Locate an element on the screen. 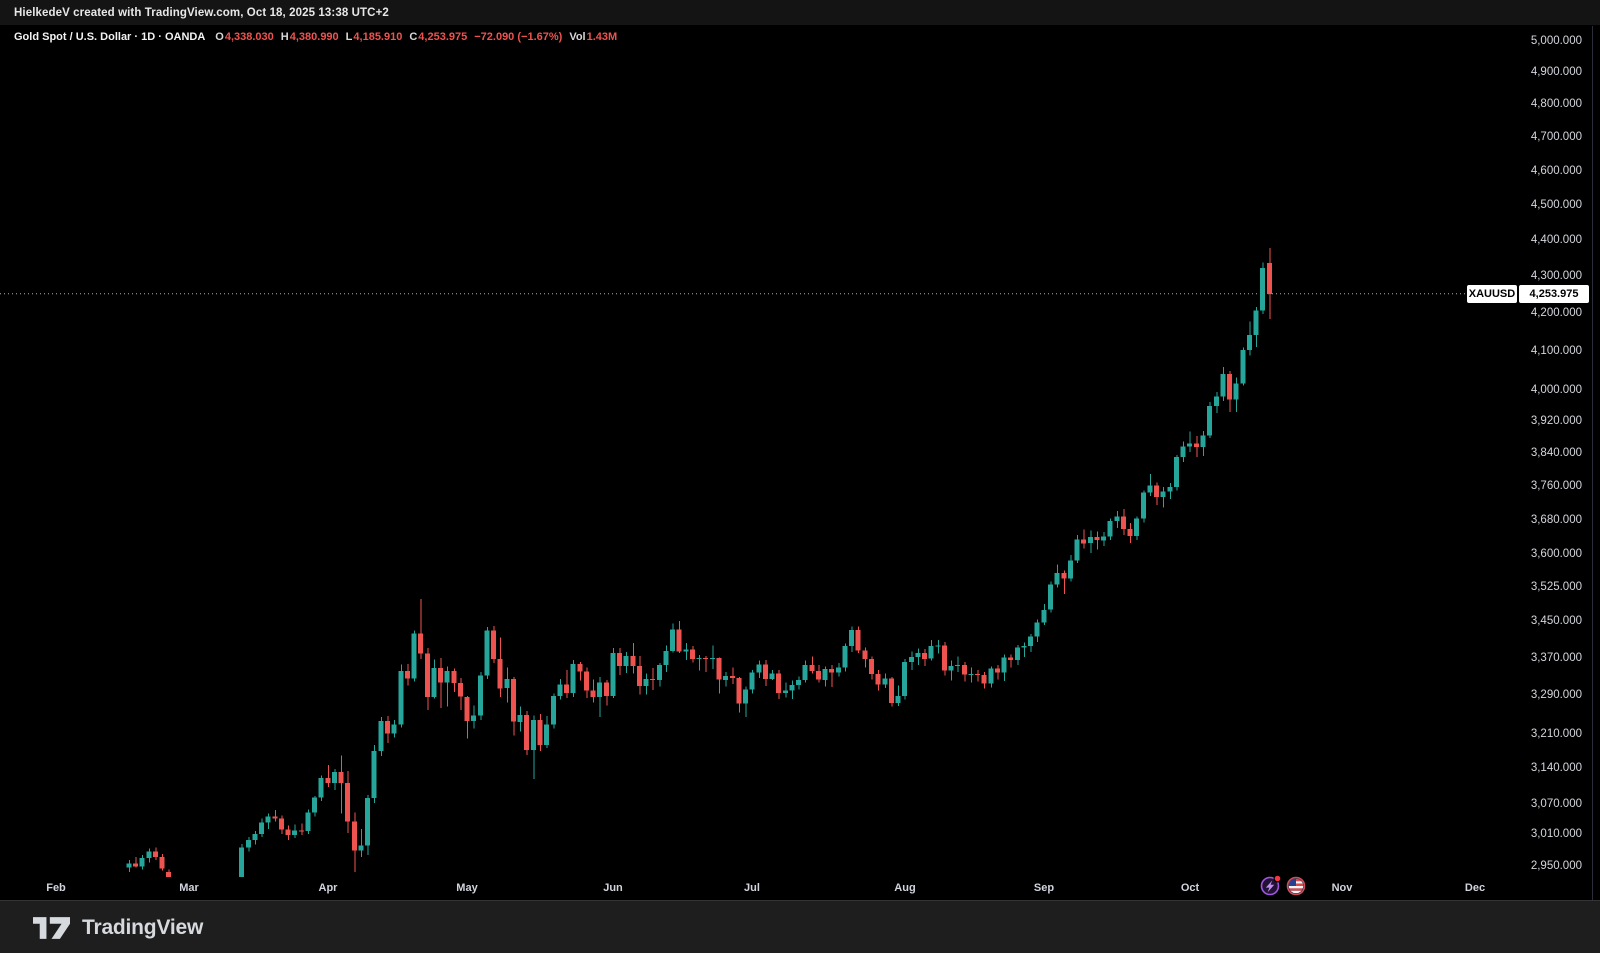 The image size is (1600, 953). tradingview-logo-icon is located at coordinates (51, 927).